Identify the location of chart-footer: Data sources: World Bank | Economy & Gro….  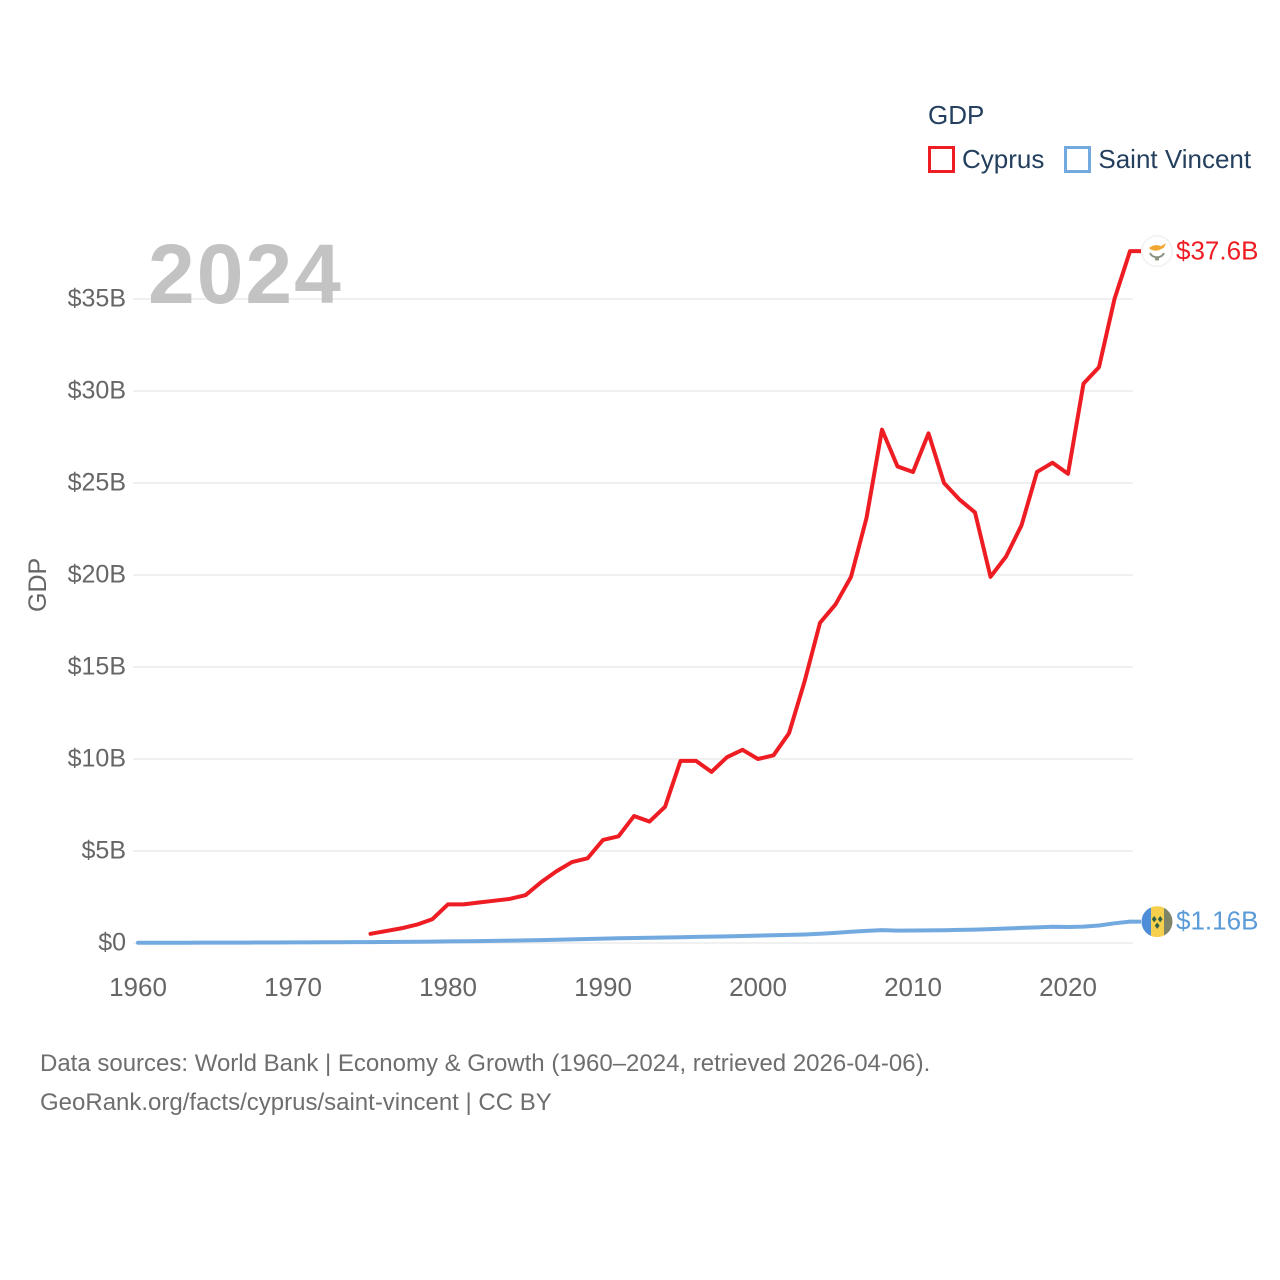
(485, 1083).